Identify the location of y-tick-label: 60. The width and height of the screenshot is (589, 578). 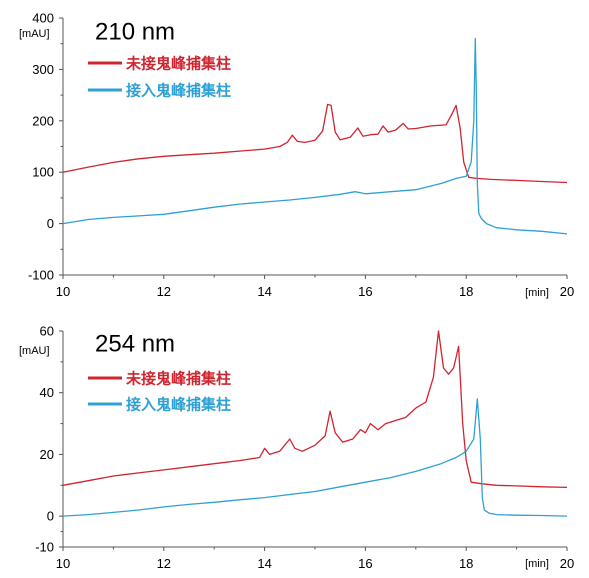
(47, 331).